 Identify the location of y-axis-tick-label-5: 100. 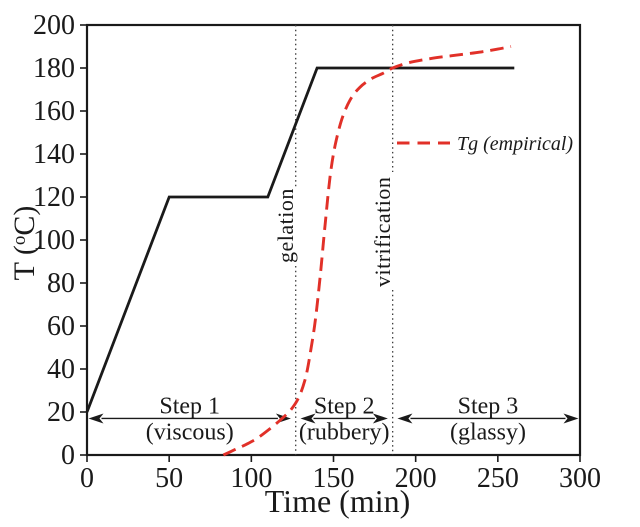
(54, 240).